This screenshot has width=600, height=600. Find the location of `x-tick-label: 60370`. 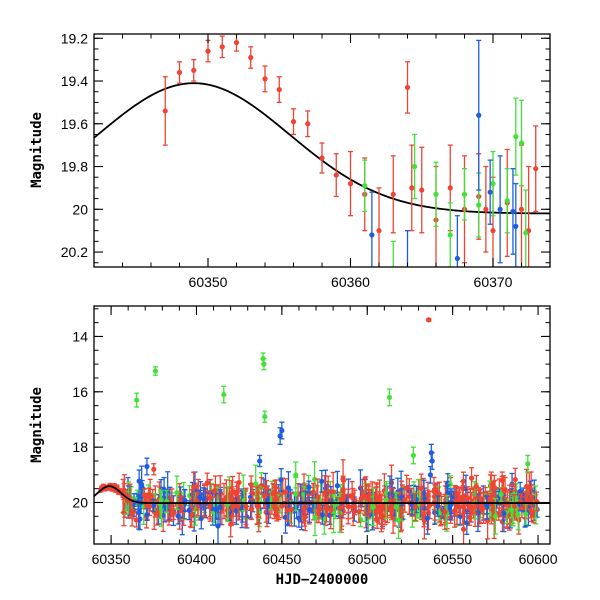

x-tick-label: 60370 is located at coordinates (493, 282).